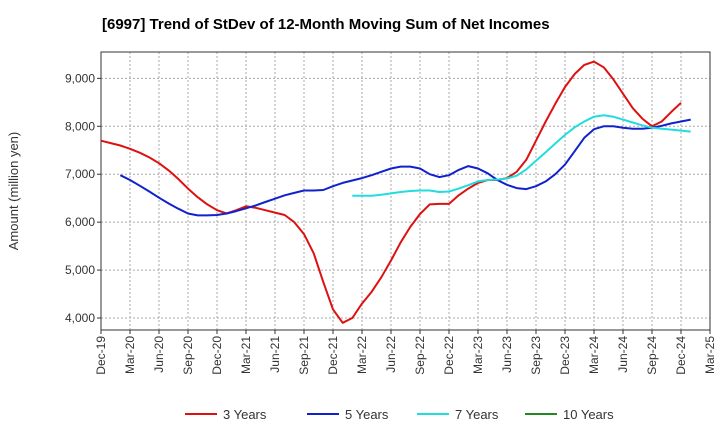  I want to click on x-tick-label: Jun-22, so click(391, 354).